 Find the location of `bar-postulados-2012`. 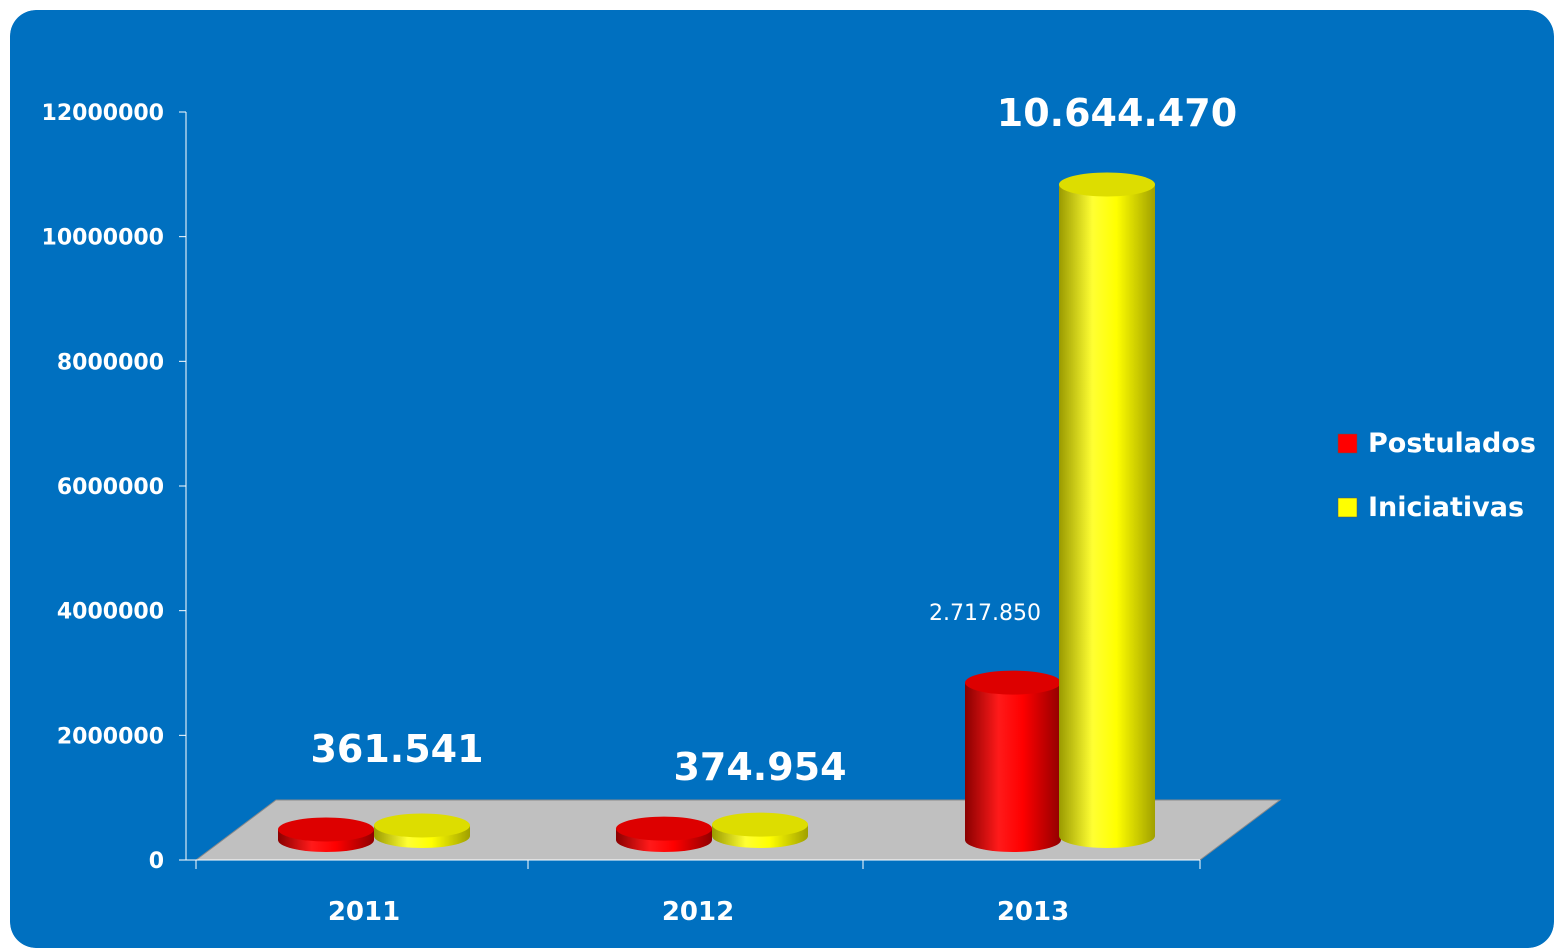

bar-postulados-2012 is located at coordinates (664, 834).